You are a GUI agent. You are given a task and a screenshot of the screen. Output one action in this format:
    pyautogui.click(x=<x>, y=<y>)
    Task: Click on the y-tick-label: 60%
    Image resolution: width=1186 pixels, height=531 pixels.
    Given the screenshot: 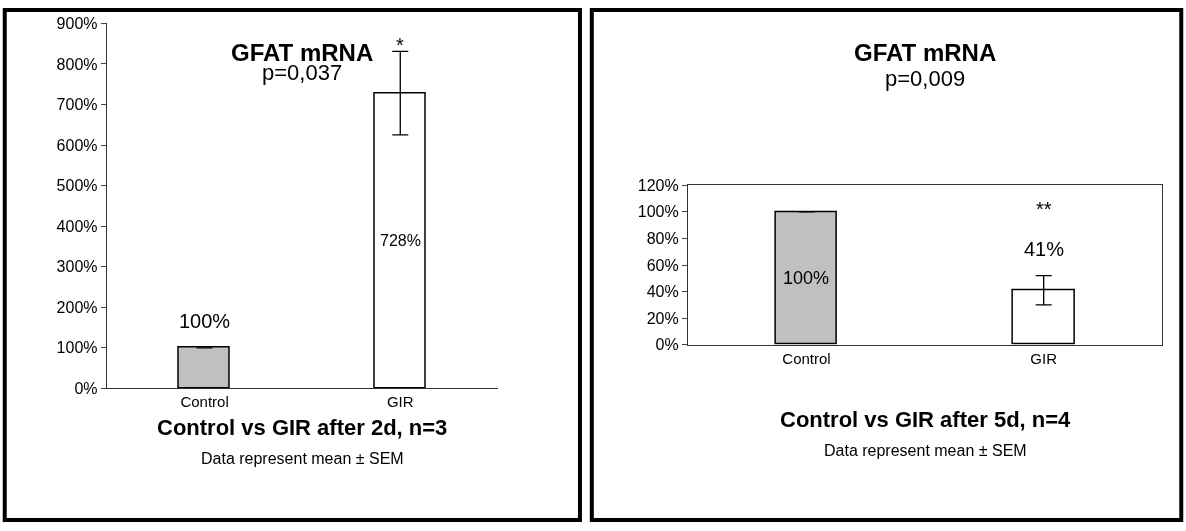 What is the action you would take?
    pyautogui.click(x=662, y=265)
    